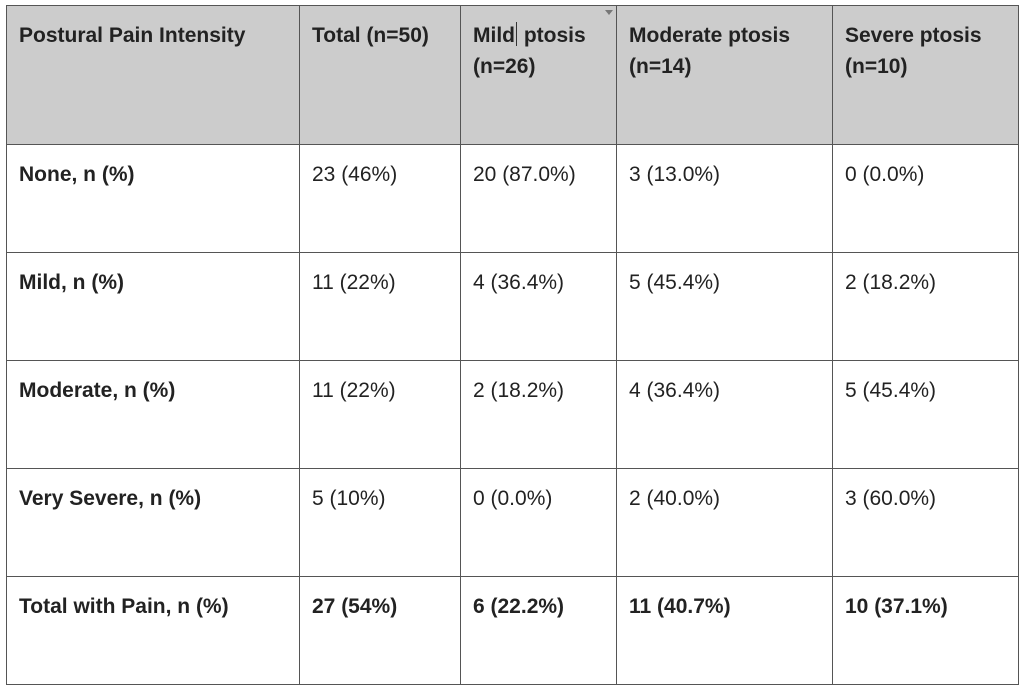 Image resolution: width=1024 pixels, height=687 pixels. Describe the element at coordinates (132, 35) in the screenshot. I see `header-label: Postural Pain Intensity` at that location.